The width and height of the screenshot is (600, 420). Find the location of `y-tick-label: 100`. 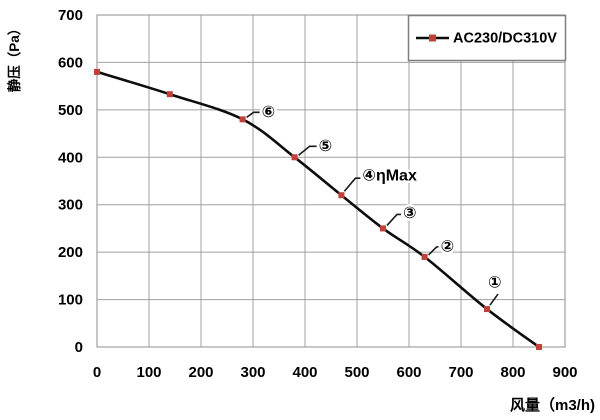

y-tick-label: 100 is located at coordinates (70, 300).